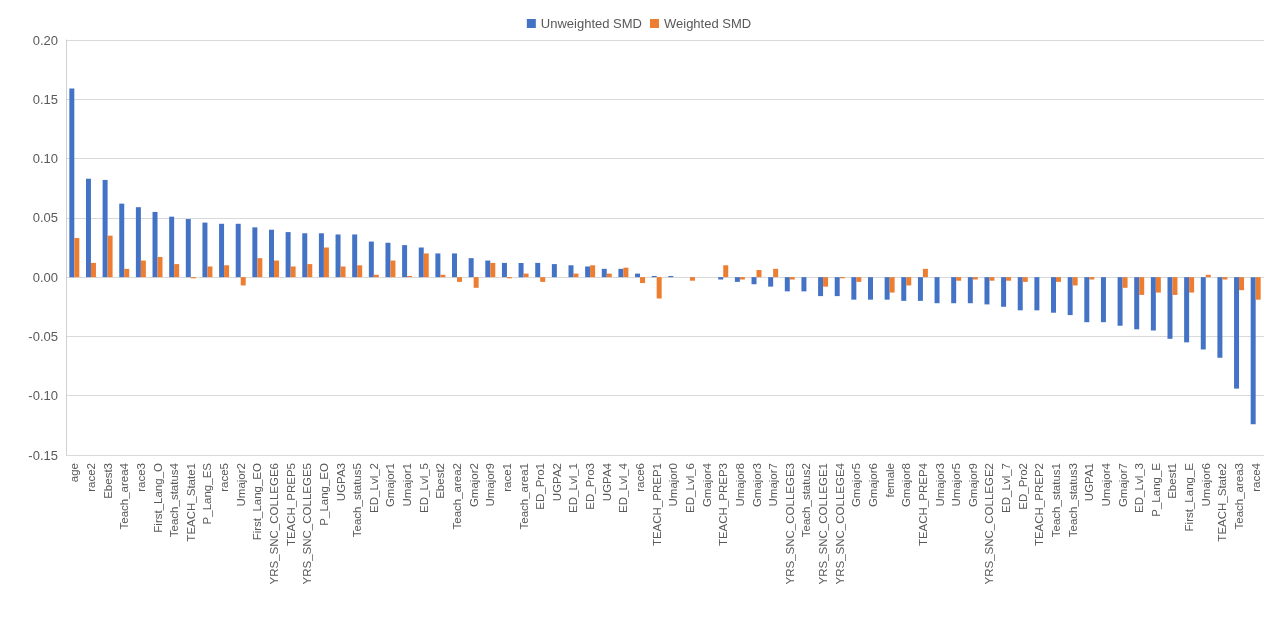 This screenshot has height=631, width=1278. Describe the element at coordinates (45, 218) in the screenshot. I see `y-tick-label: 0.05` at that location.